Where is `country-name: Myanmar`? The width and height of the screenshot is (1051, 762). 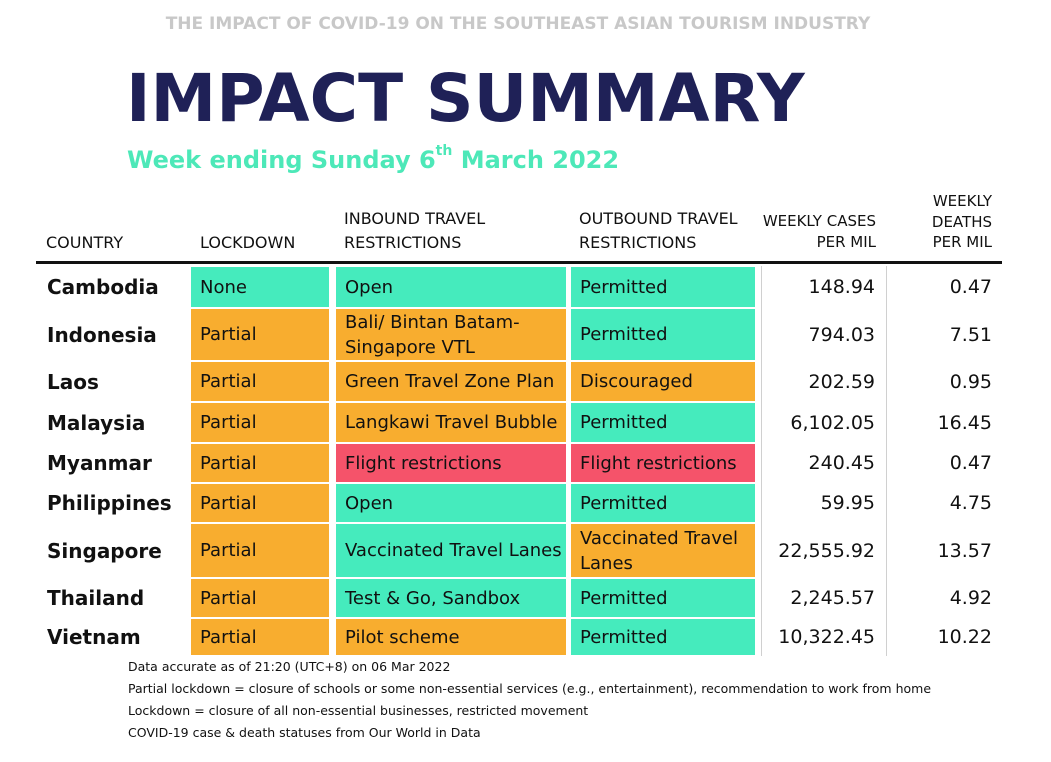
country-name: Myanmar is located at coordinates (99, 463).